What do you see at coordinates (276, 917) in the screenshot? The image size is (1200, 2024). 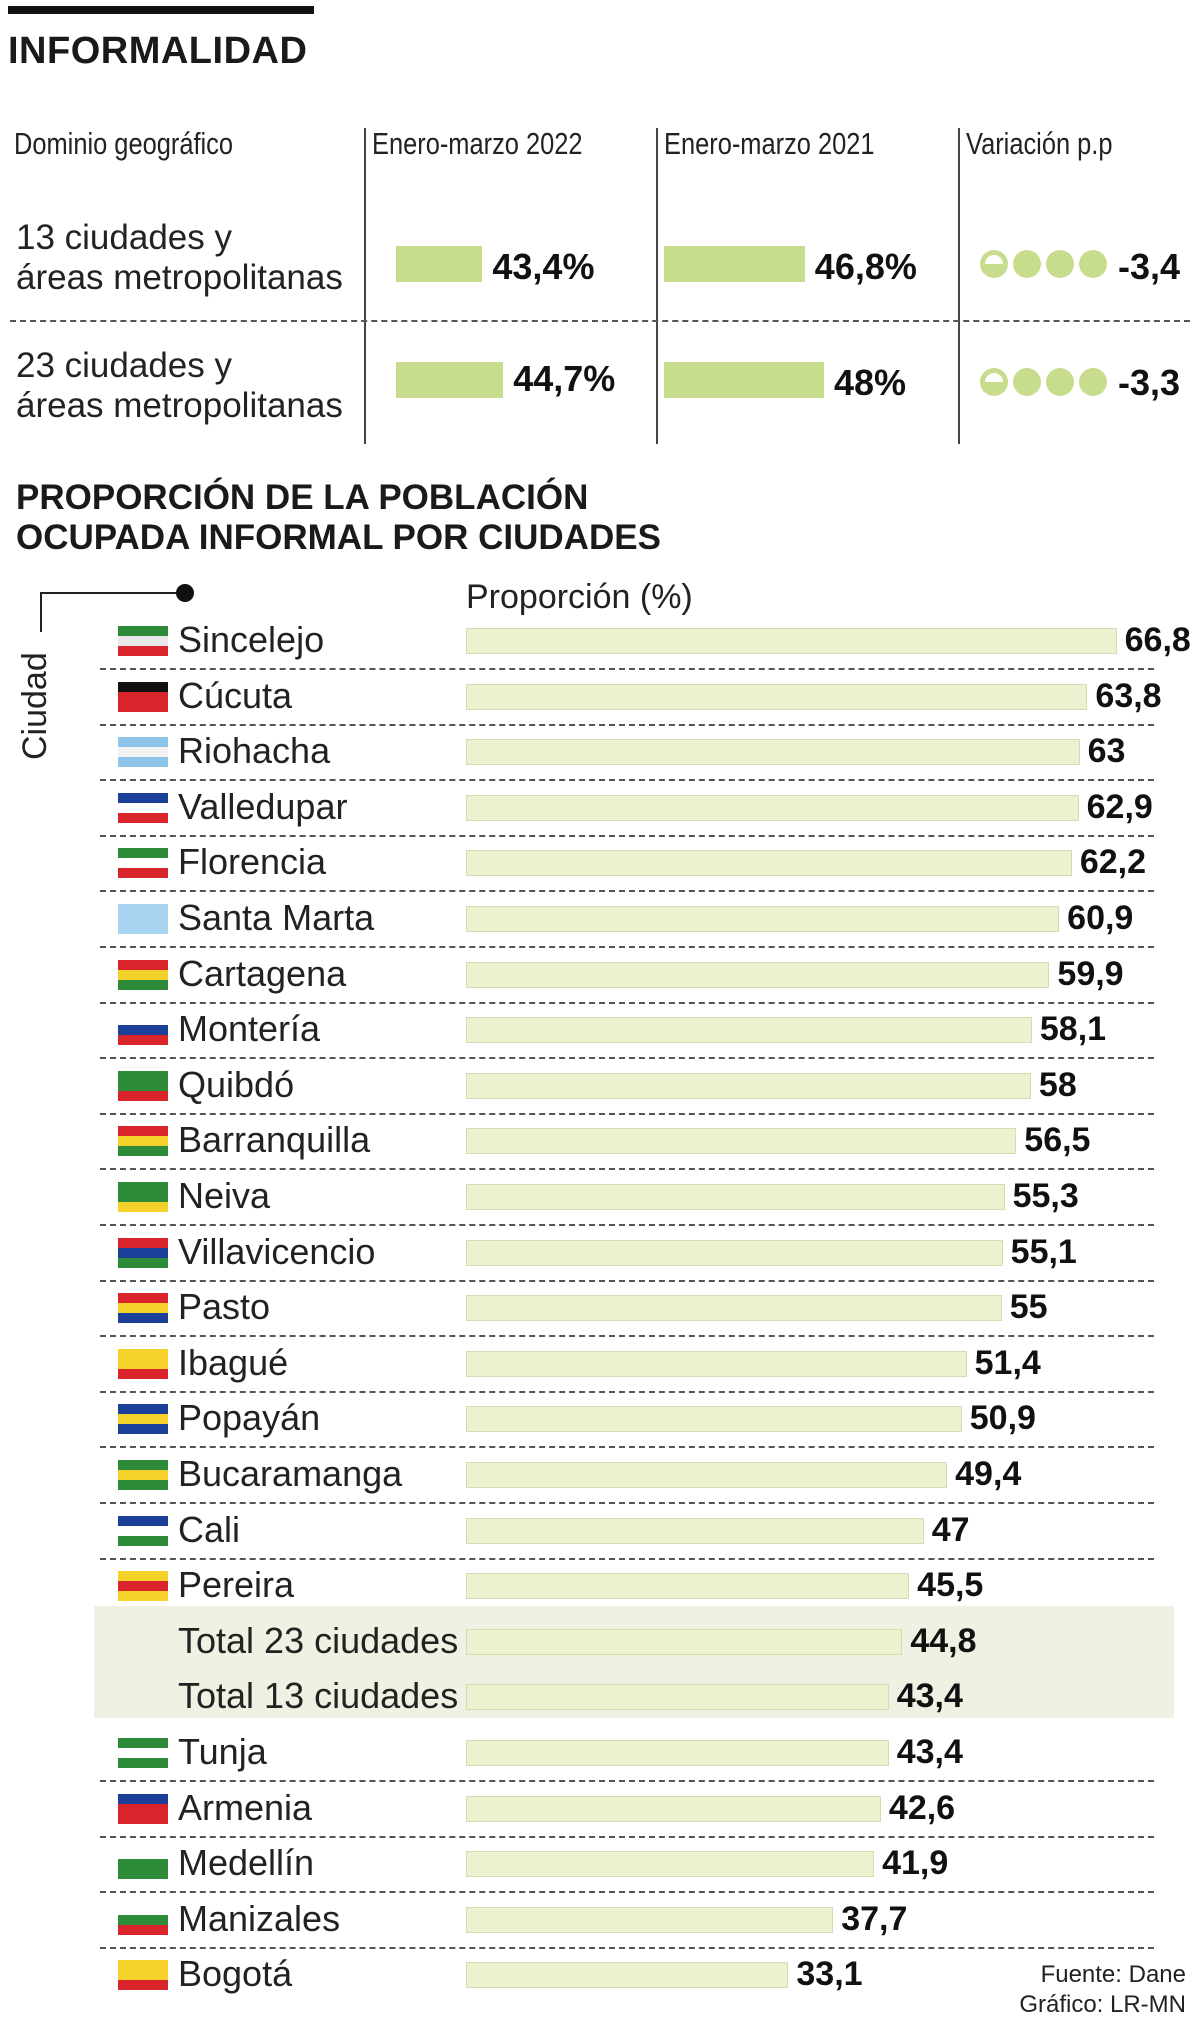 I see `category-label: Santa Marta` at bounding box center [276, 917].